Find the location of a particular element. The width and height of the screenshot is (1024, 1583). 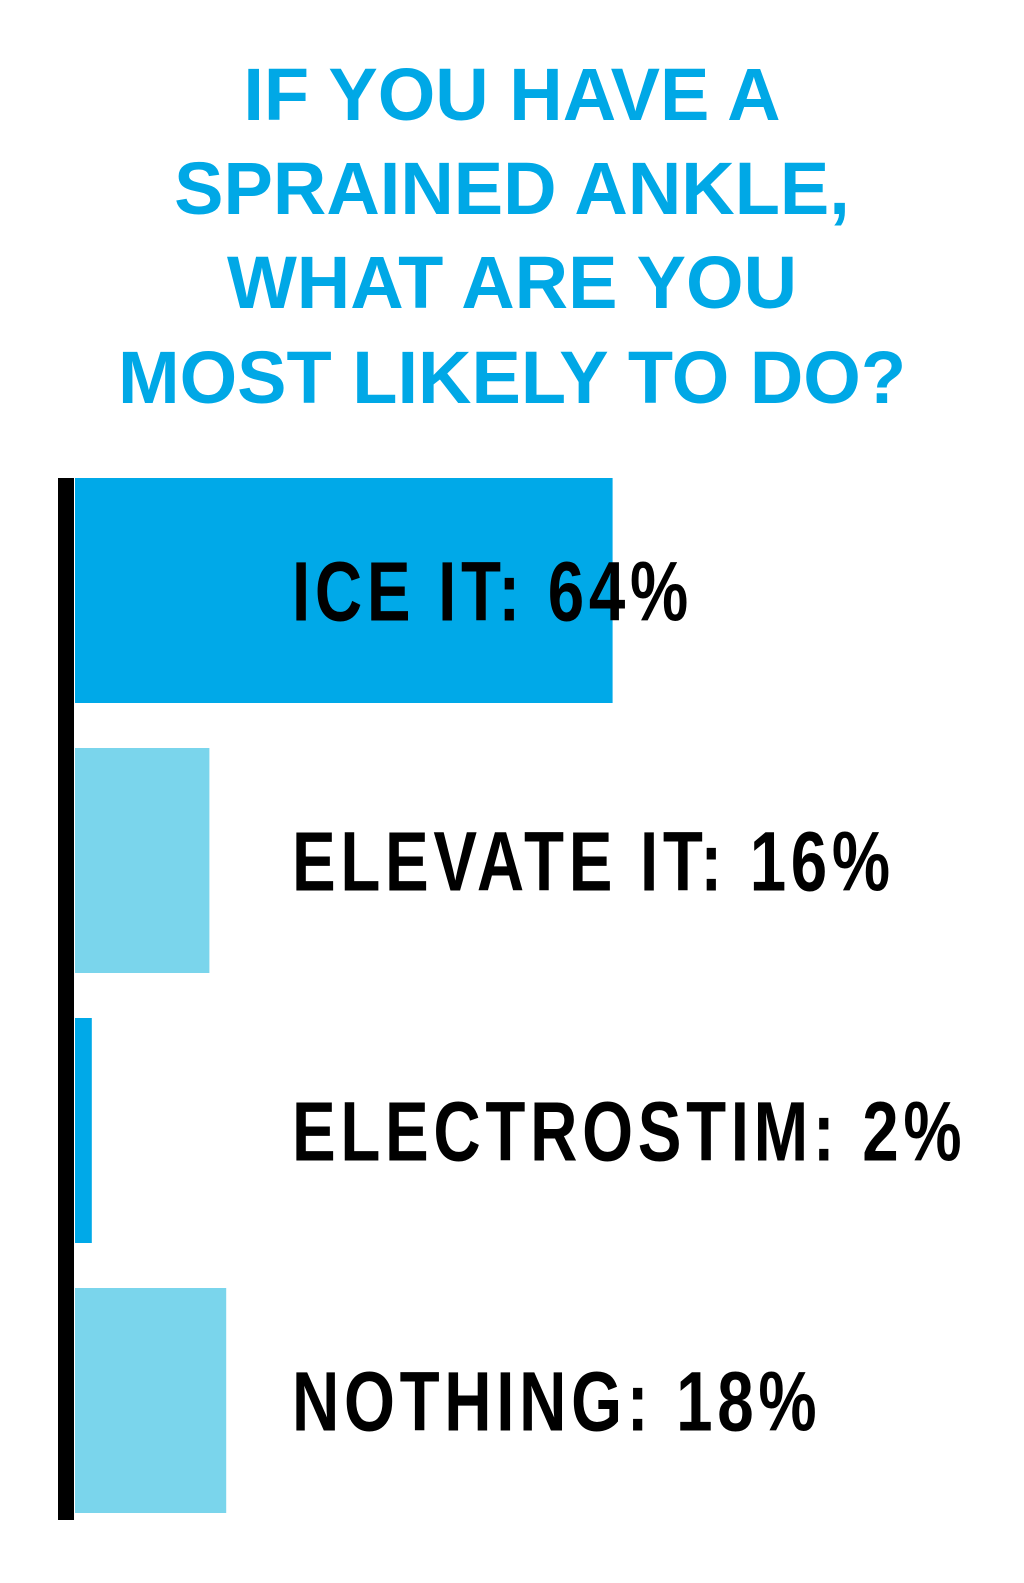

label-group: ICE IT: 64% is located at coordinates (492, 592).